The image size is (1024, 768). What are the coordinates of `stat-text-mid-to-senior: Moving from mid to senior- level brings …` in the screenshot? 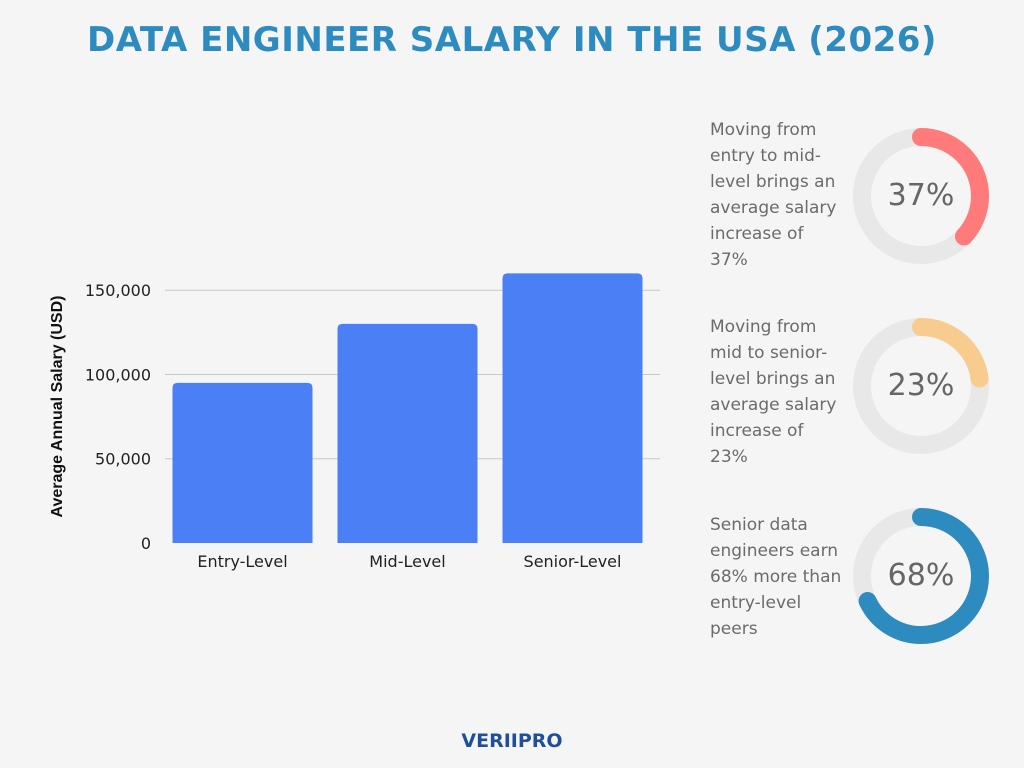 It's located at (780, 392).